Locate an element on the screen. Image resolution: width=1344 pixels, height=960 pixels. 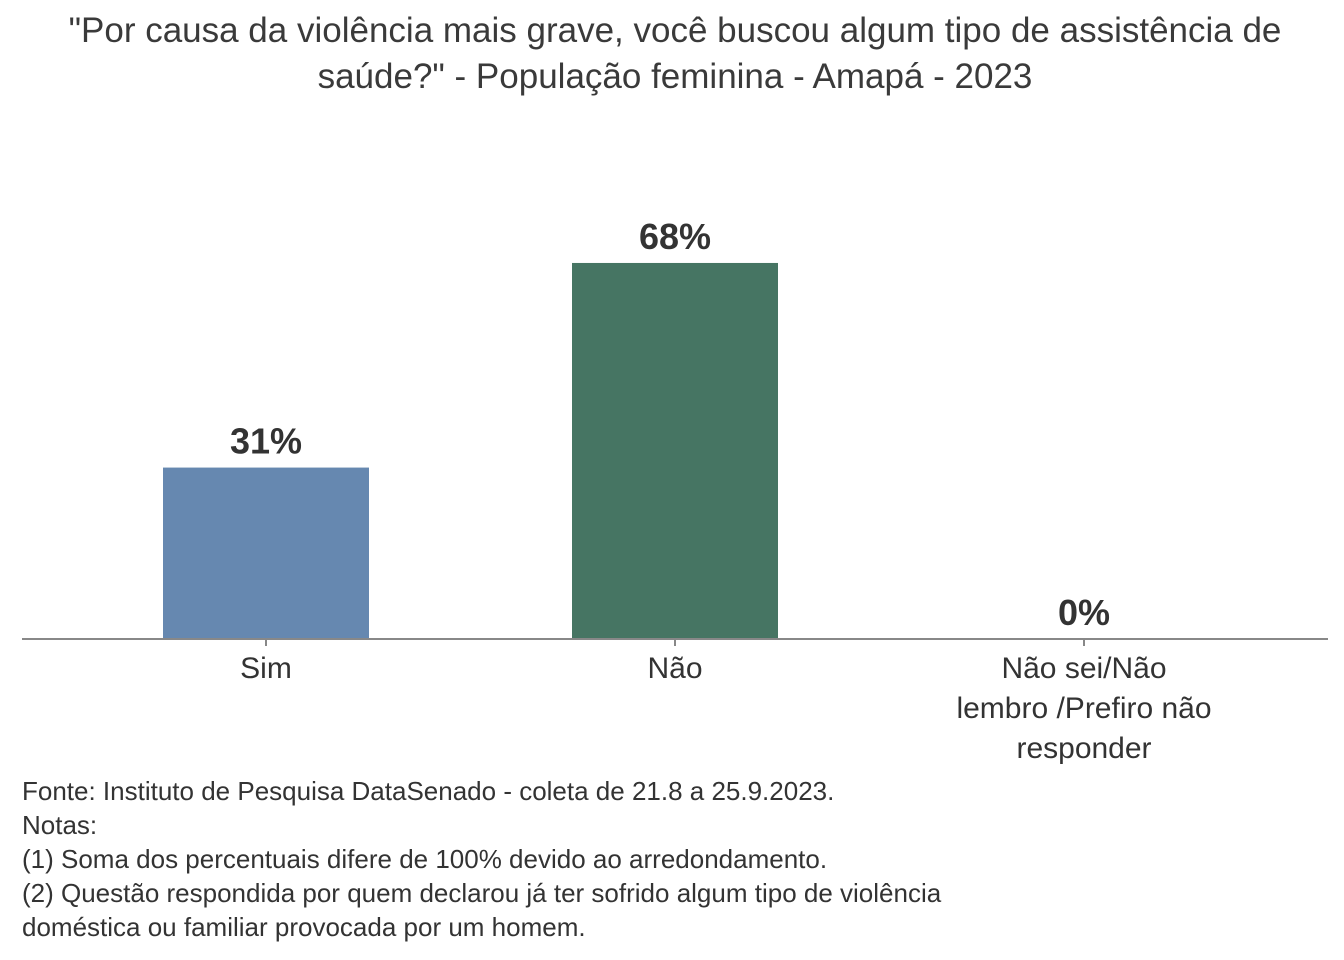
category-label-2: Não is located at coordinates (674, 668).